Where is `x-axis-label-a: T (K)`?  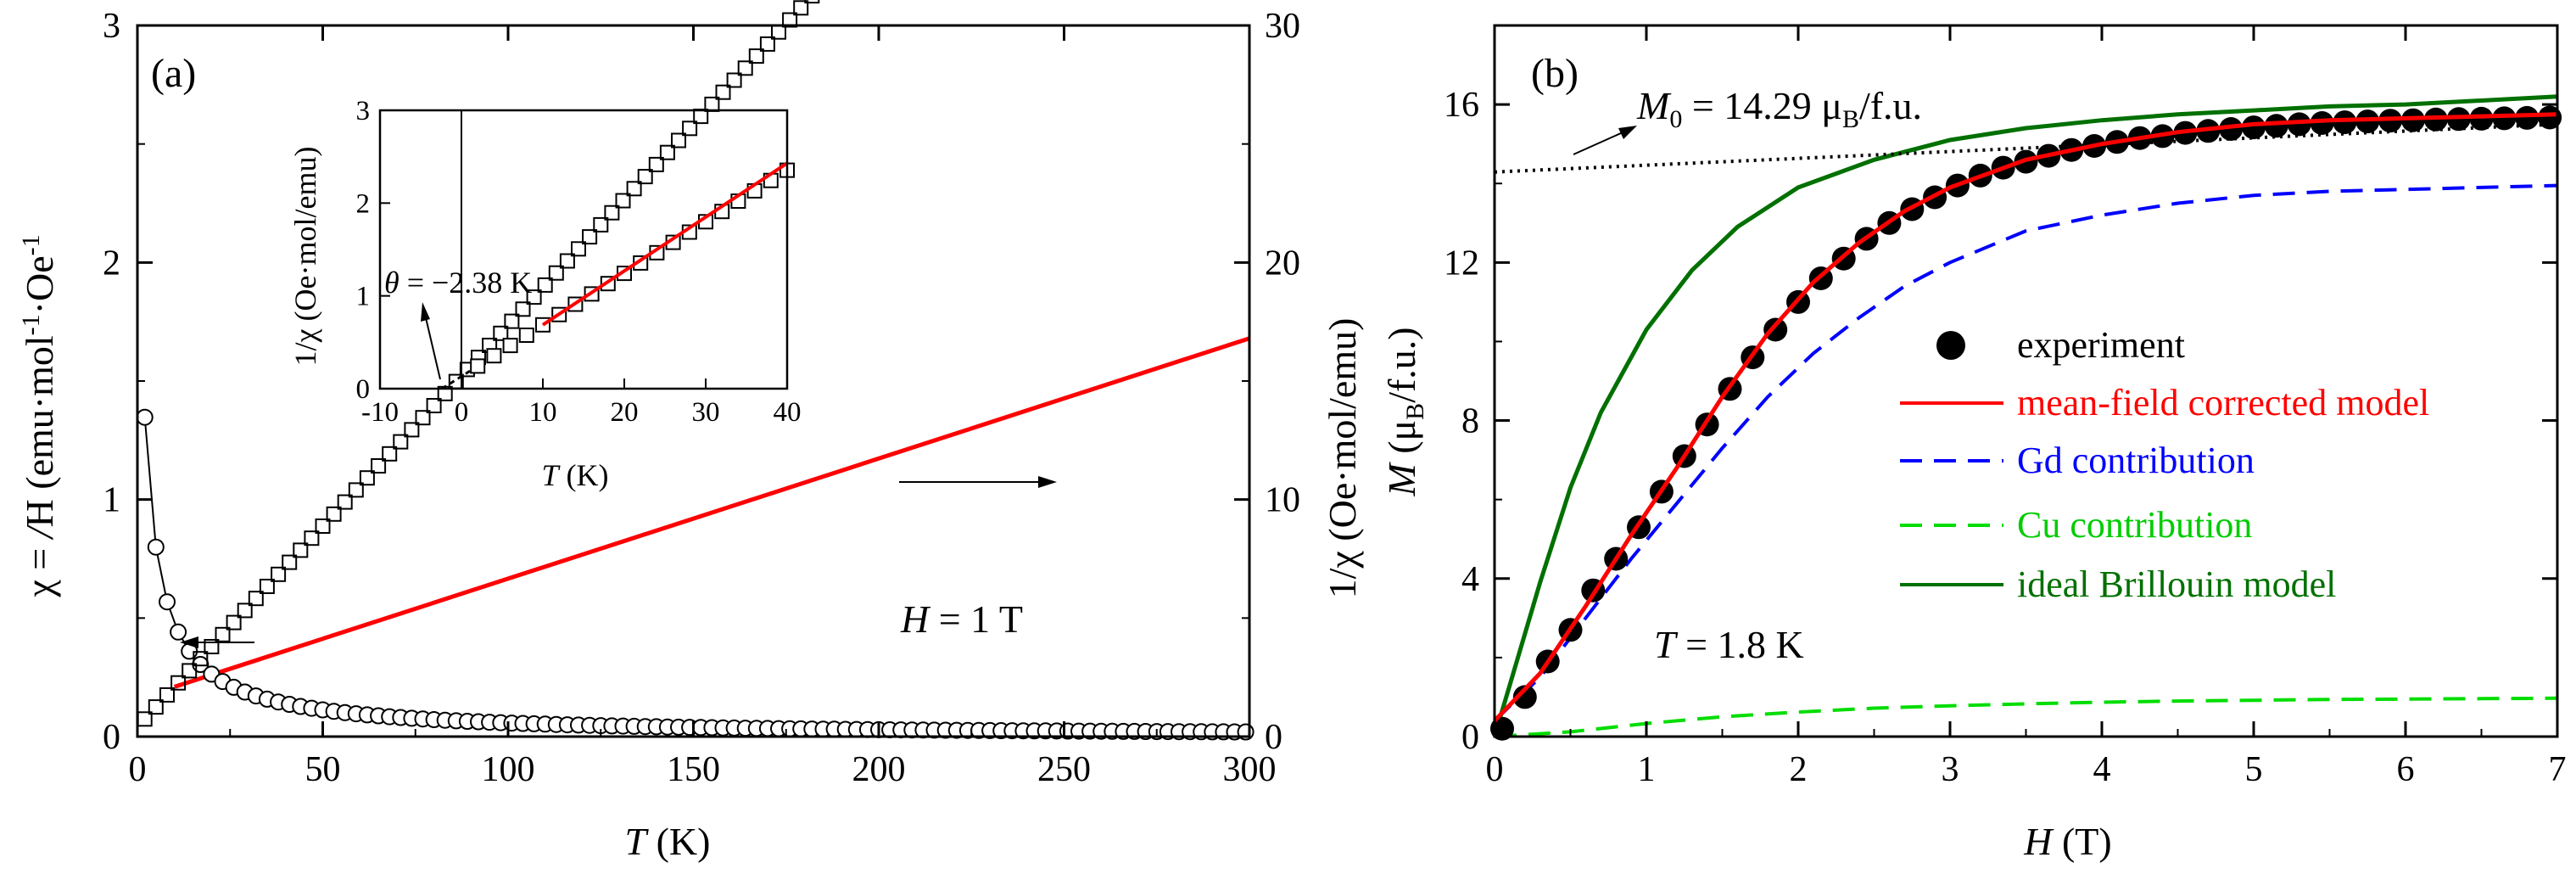 x-axis-label-a: T (K) is located at coordinates (668, 841).